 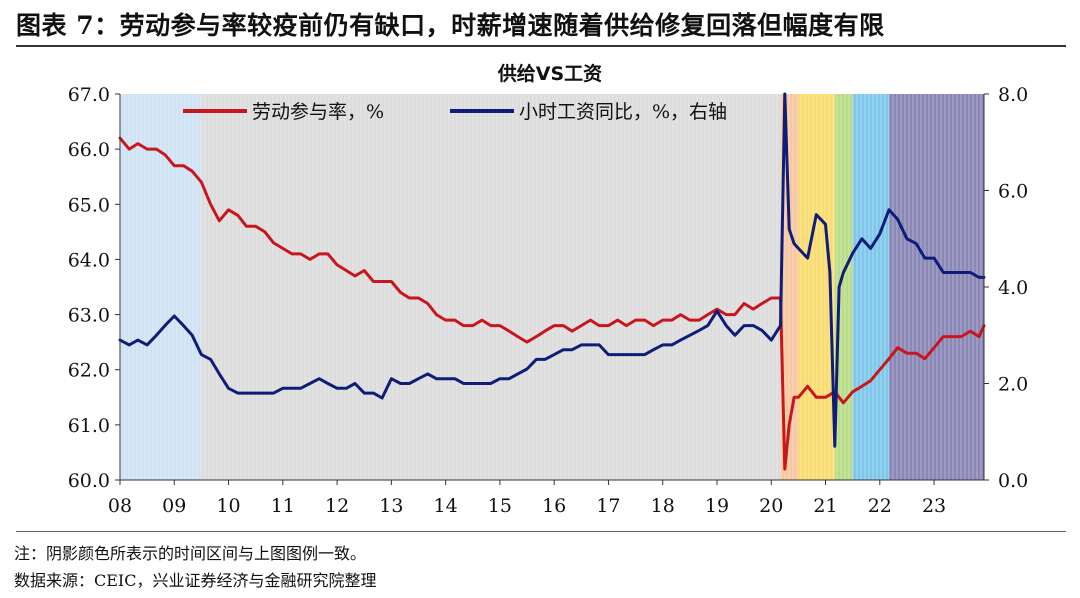 I want to click on x-tick-label: 11, so click(x=283, y=506).